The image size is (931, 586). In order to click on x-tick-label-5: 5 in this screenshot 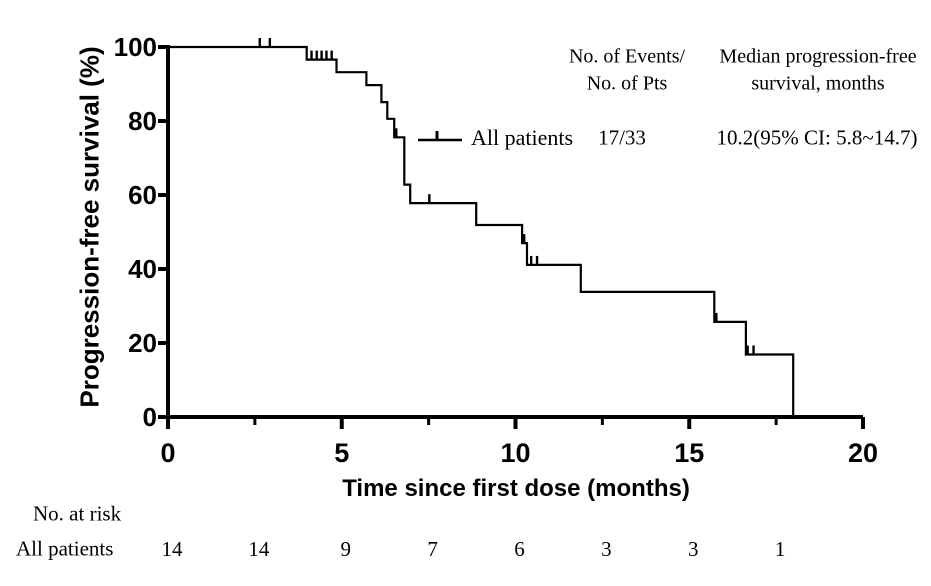, I will do `click(342, 453)`.